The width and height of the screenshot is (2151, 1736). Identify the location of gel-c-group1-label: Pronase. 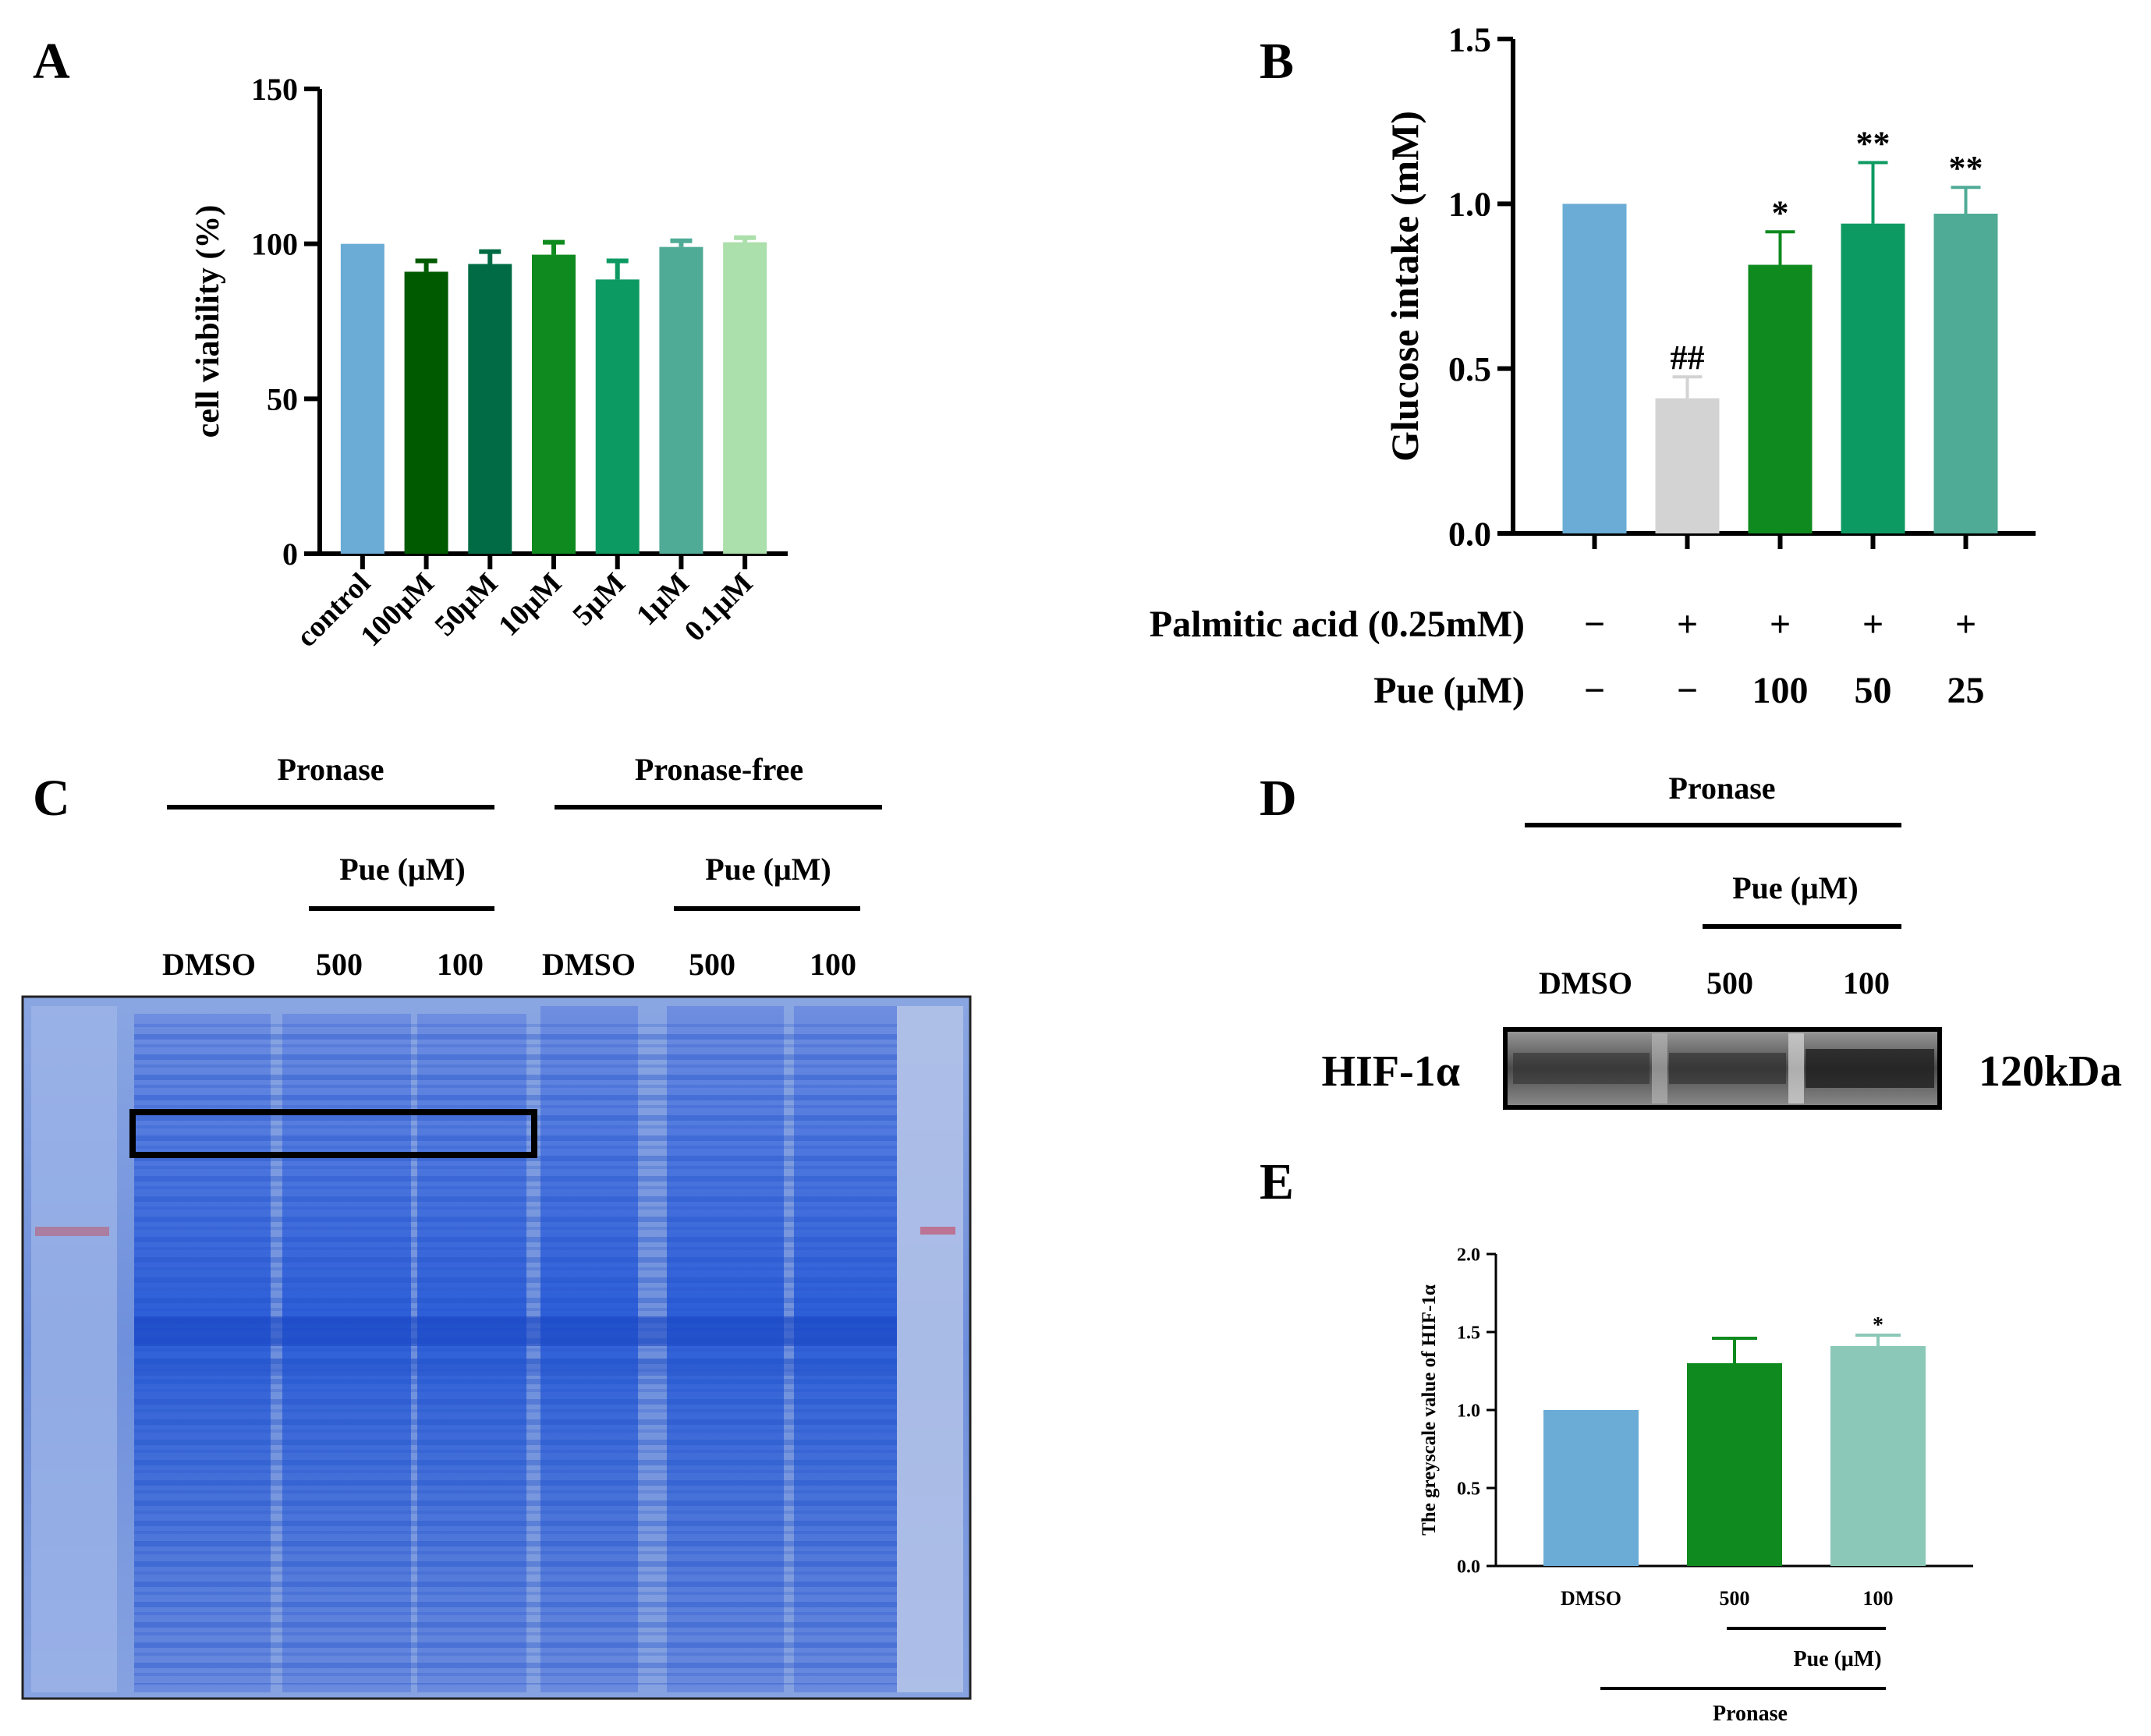
(330, 769).